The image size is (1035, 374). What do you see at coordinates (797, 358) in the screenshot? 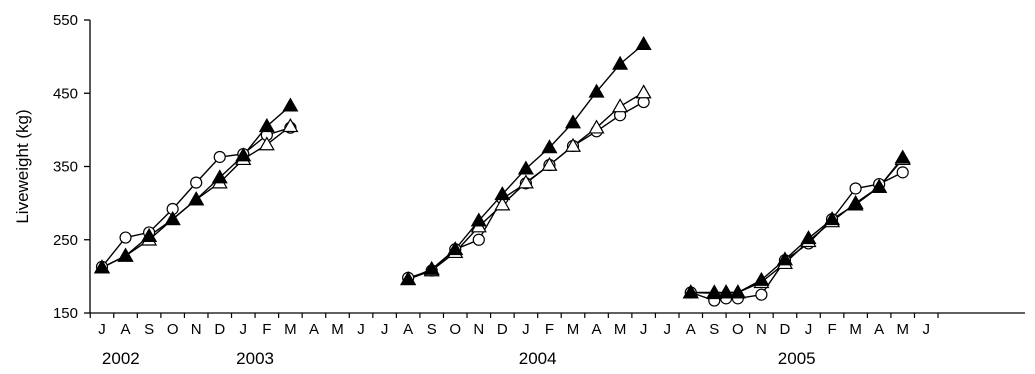
I see `year-label: 2005` at bounding box center [797, 358].